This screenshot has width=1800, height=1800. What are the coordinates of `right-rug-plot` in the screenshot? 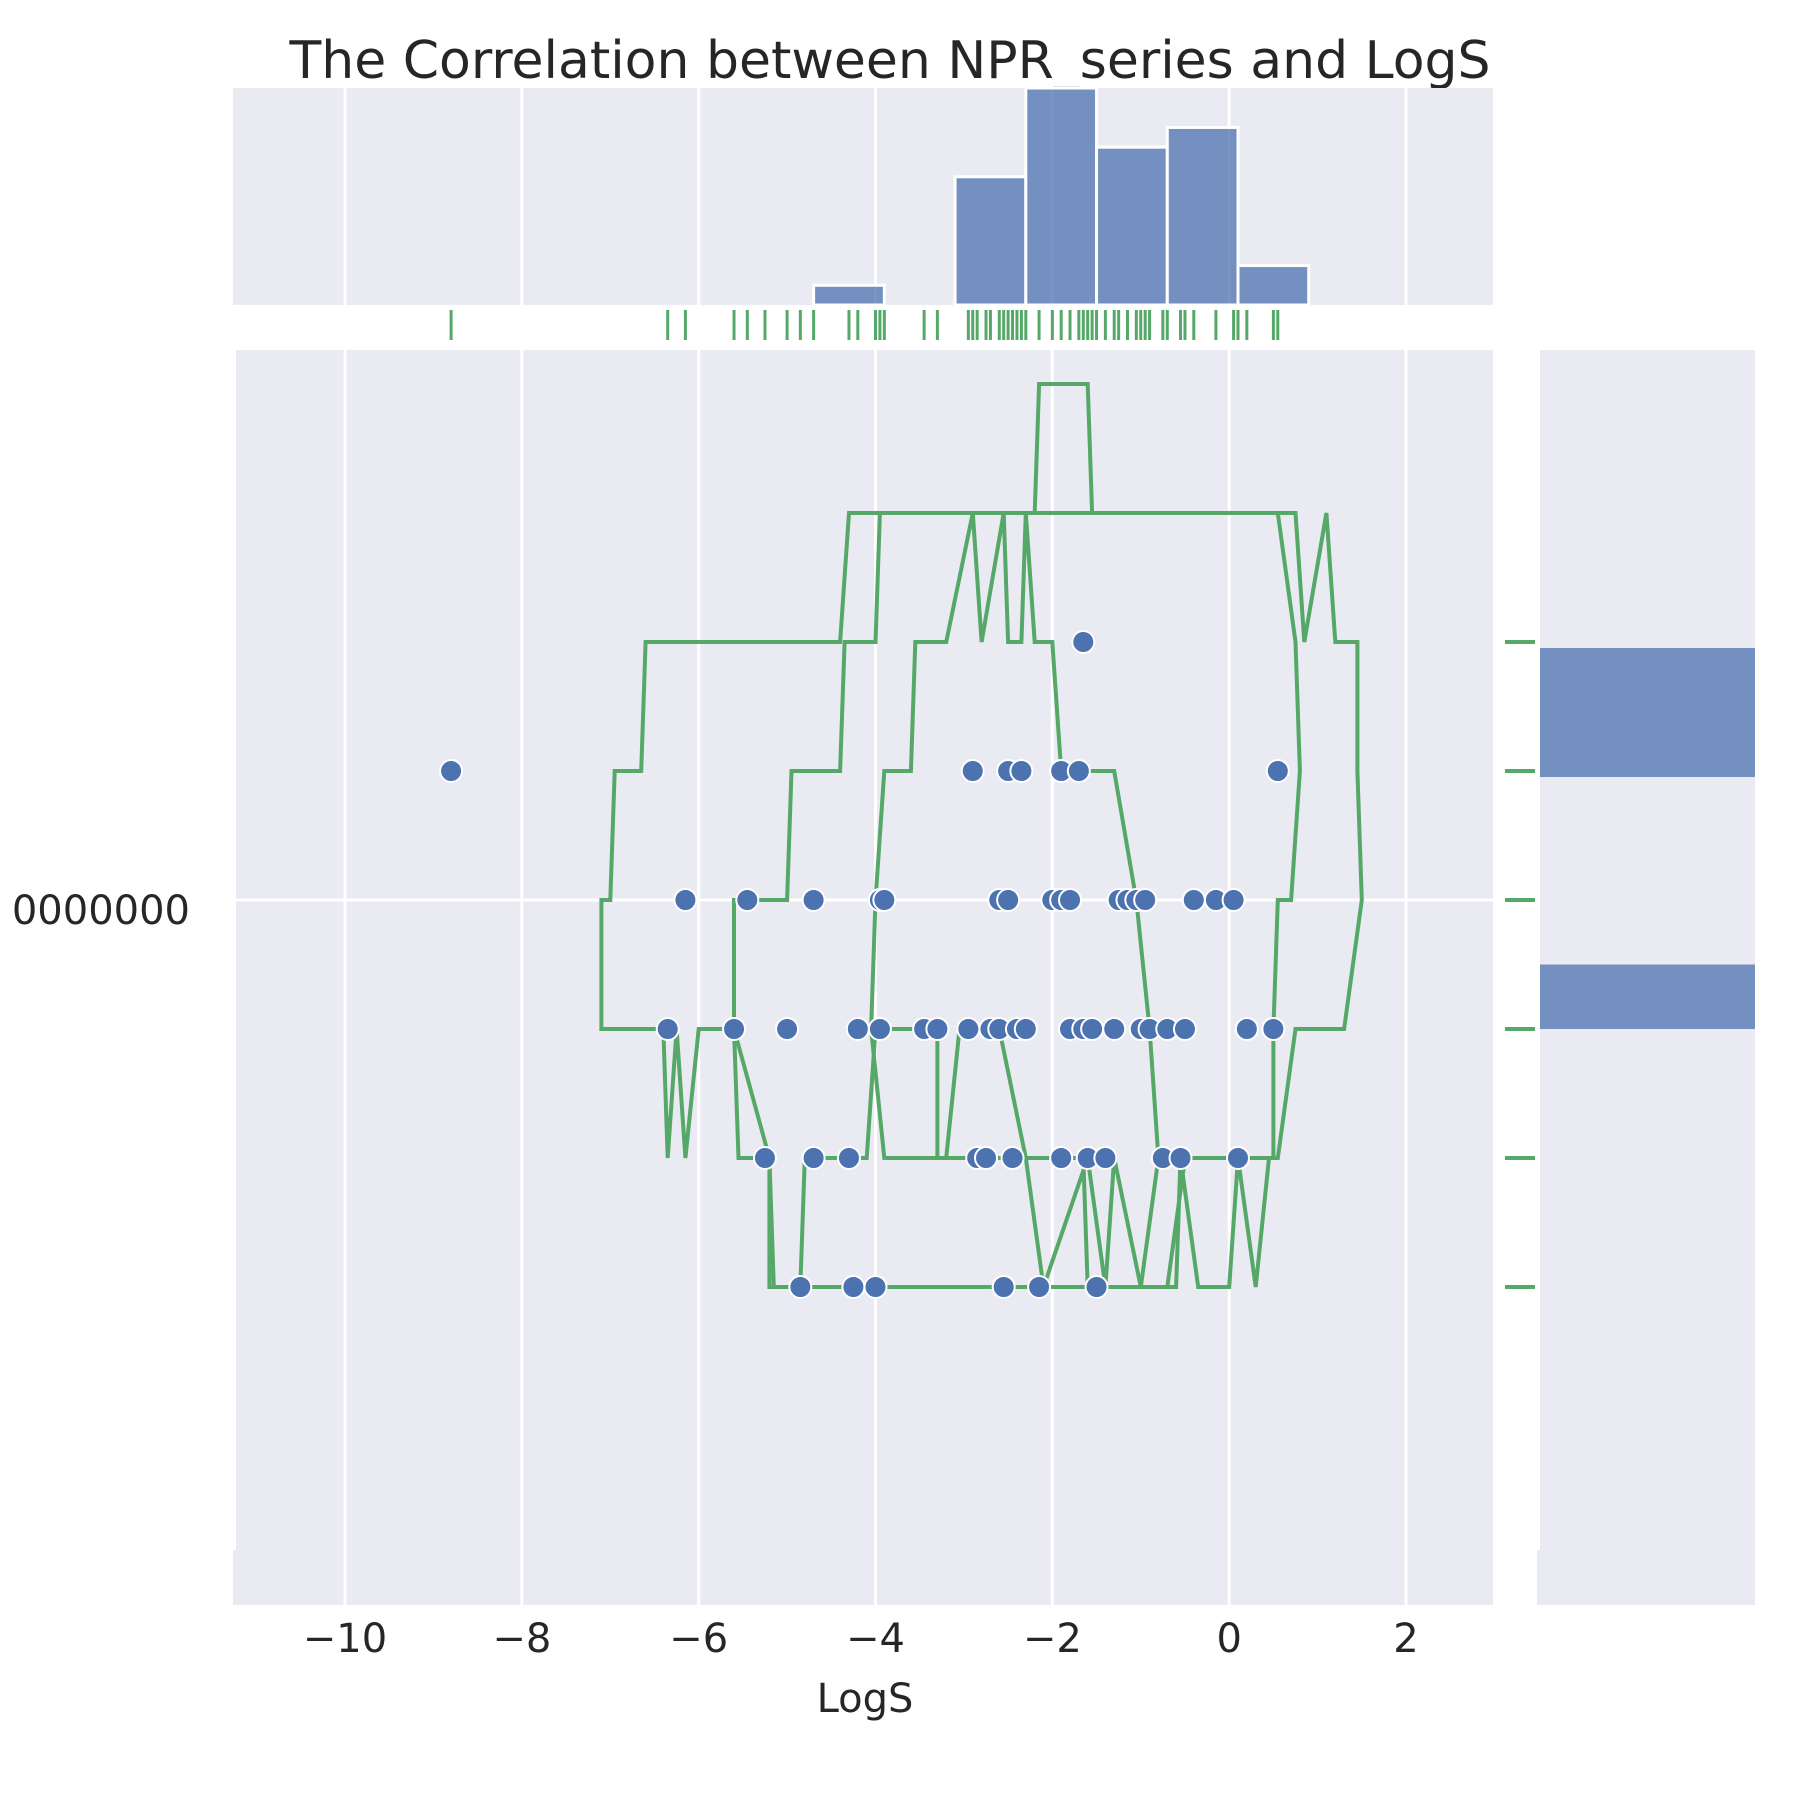 It's located at (1520, 964).